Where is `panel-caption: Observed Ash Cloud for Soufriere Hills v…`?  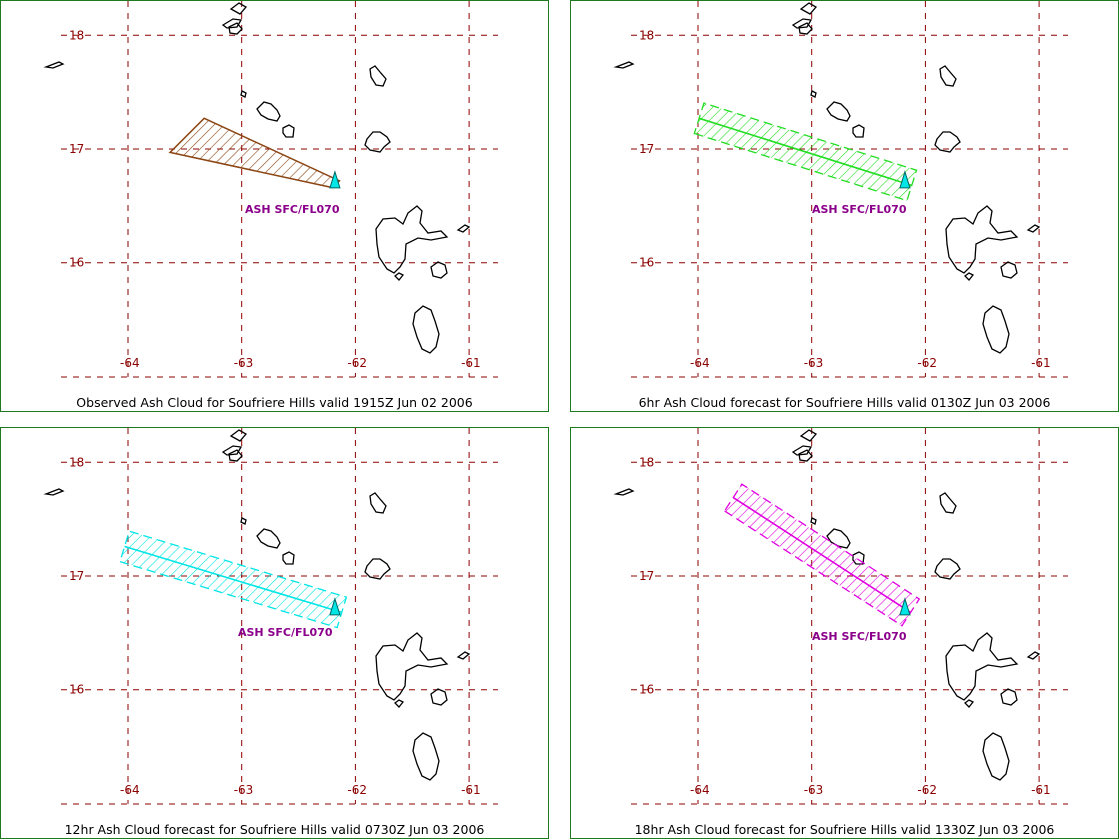 panel-caption: Observed Ash Cloud for Soufriere Hills v… is located at coordinates (274, 402).